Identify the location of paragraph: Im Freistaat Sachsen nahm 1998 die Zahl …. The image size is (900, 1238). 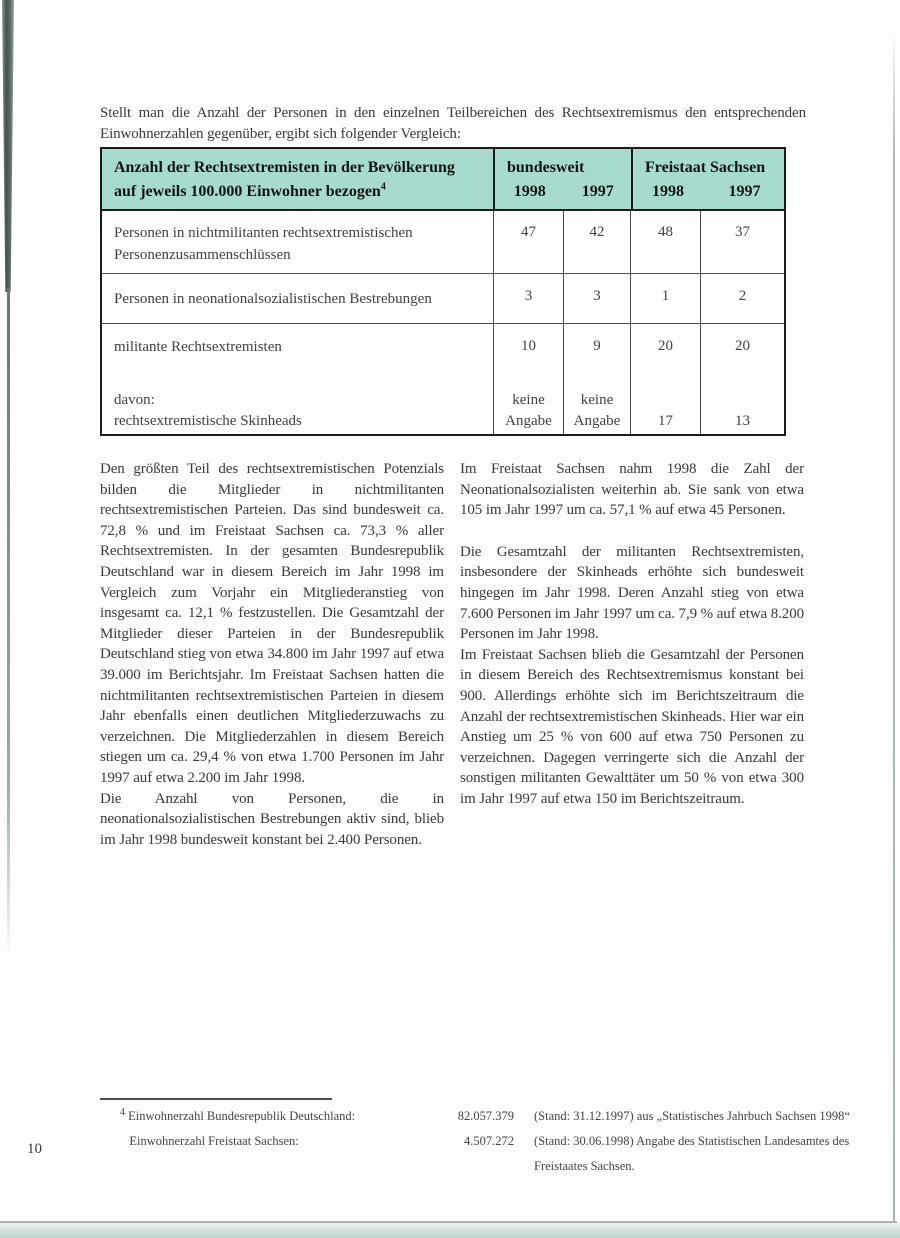
(632, 490).